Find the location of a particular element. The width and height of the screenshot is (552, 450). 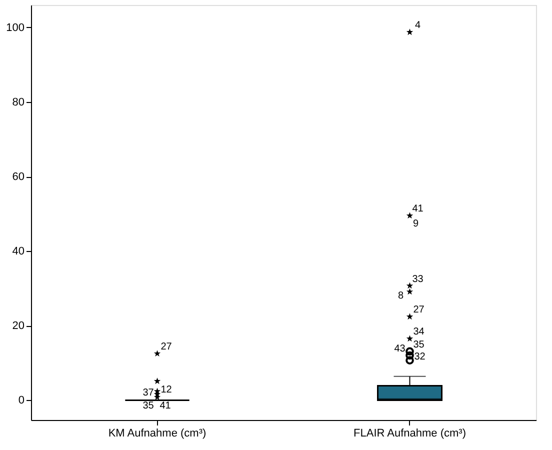

y-tick-label: 100 is located at coordinates (15, 28).